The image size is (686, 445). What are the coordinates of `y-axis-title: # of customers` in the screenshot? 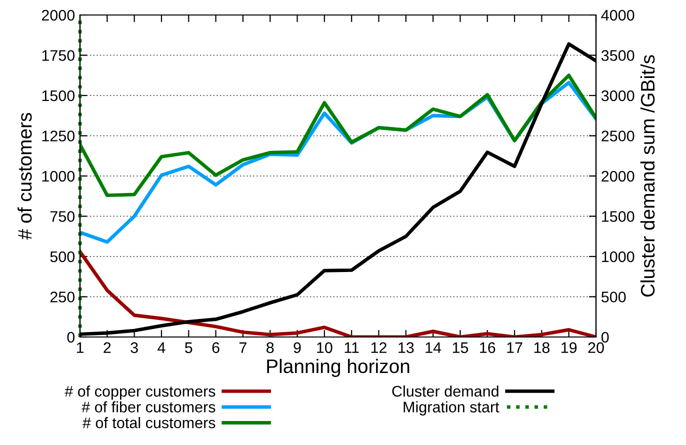 It's located at (24, 176).